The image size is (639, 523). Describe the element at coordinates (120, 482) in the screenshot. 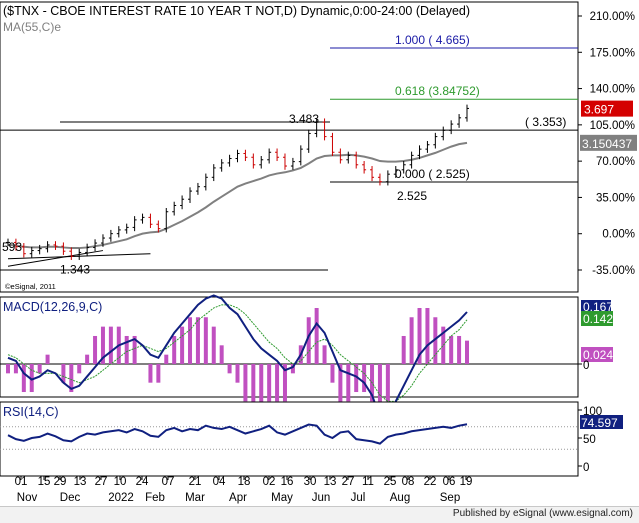

I see `x-axis-day-label: 10` at that location.